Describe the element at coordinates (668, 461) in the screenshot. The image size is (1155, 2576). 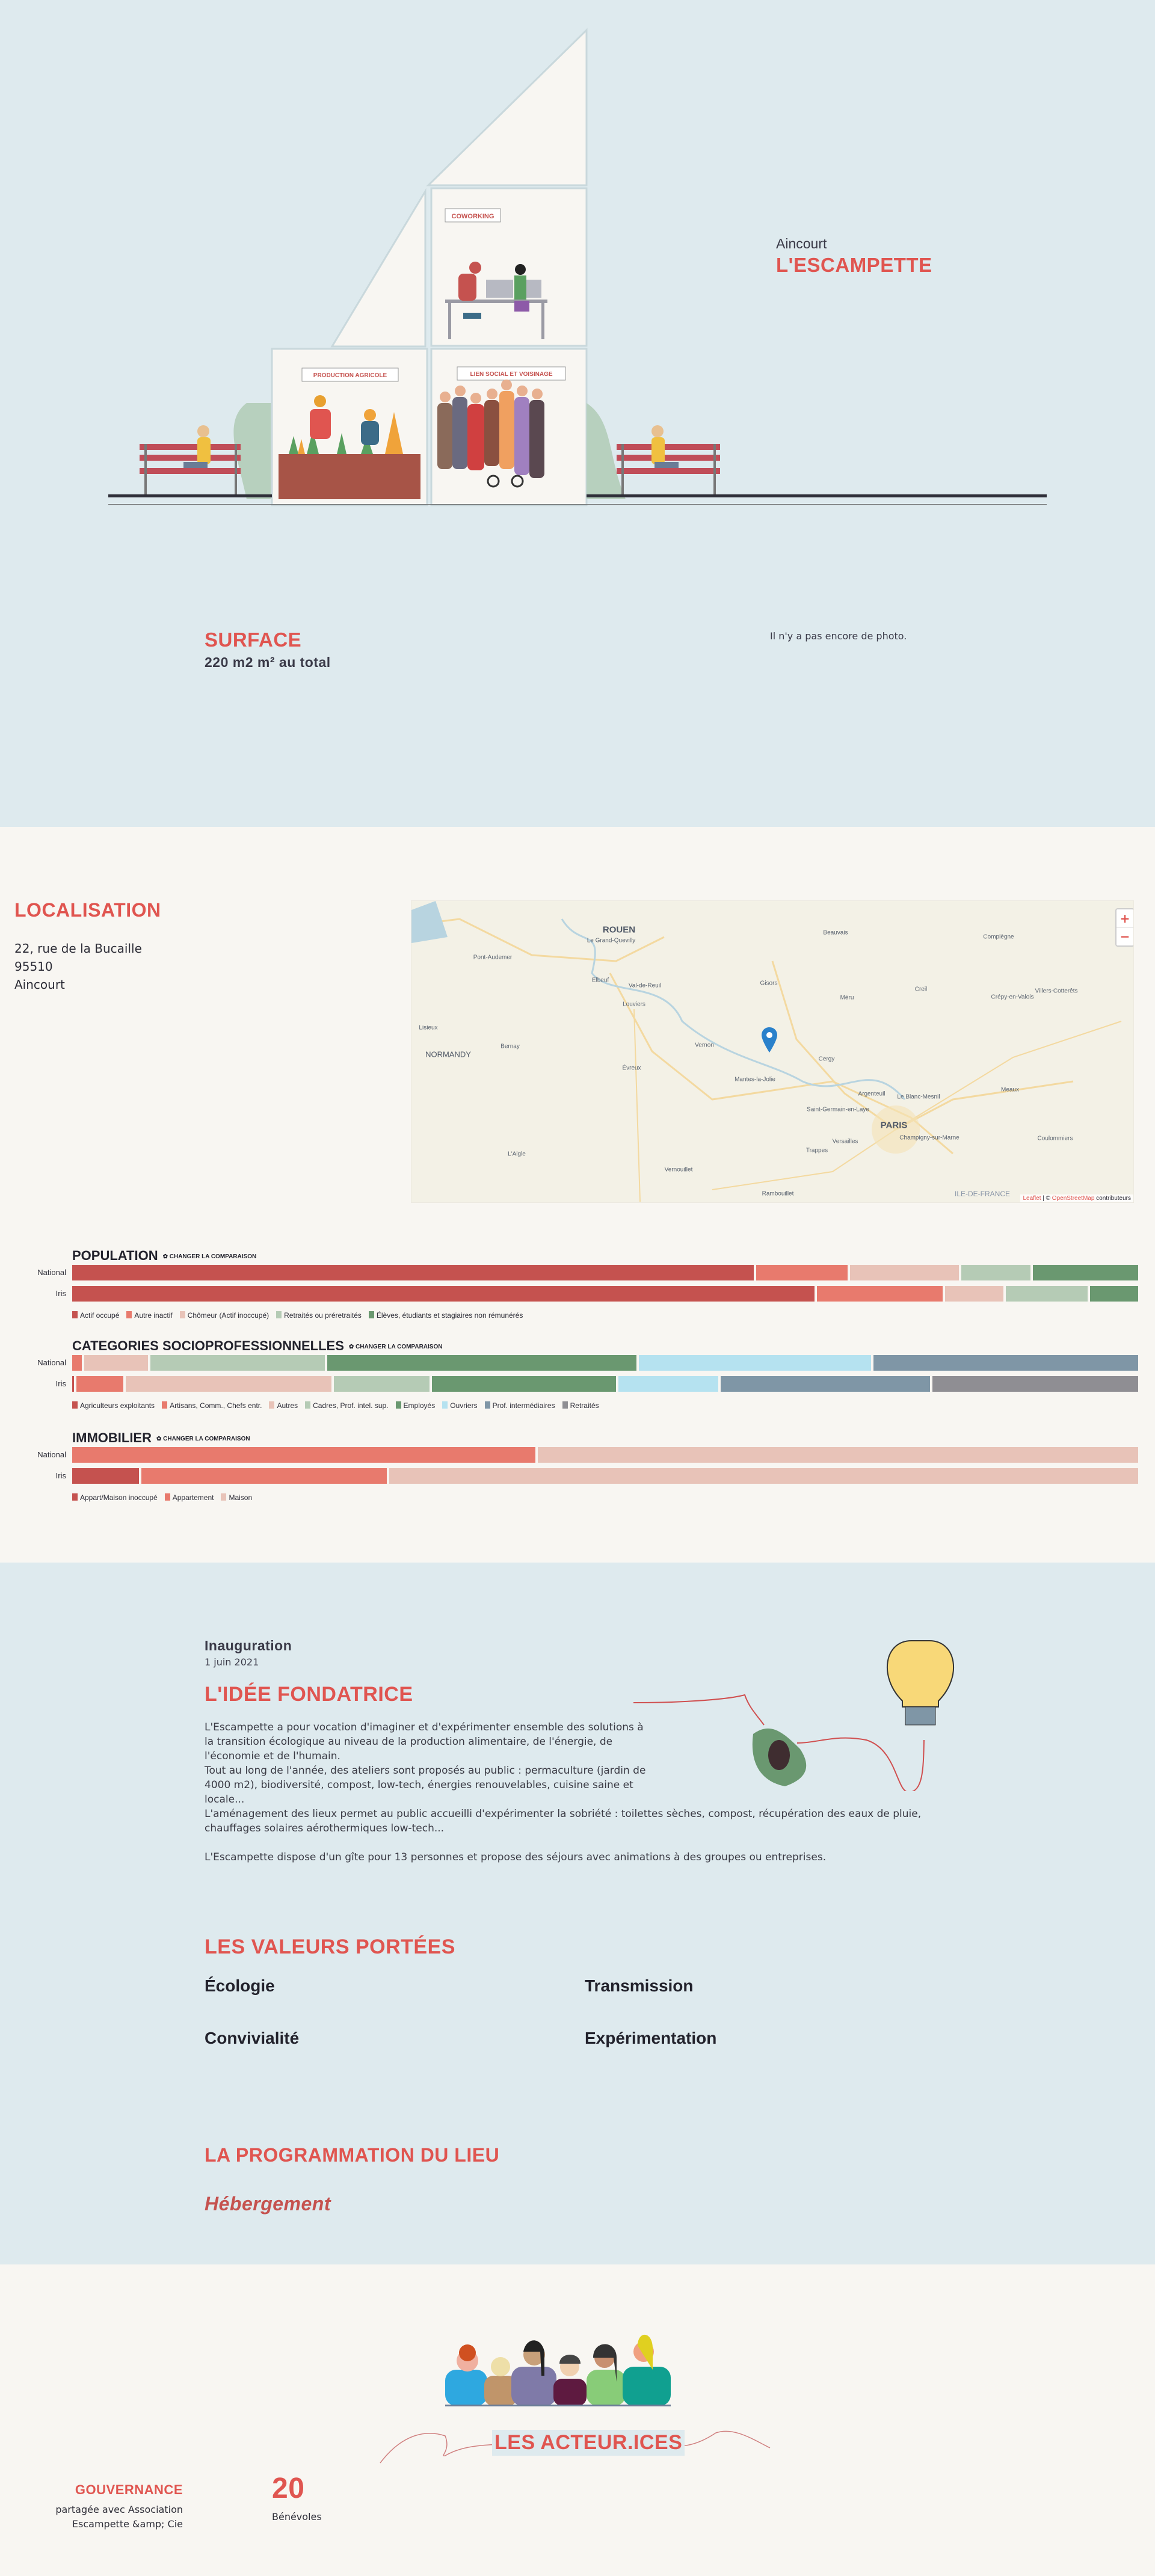
I see `bench-right` at that location.